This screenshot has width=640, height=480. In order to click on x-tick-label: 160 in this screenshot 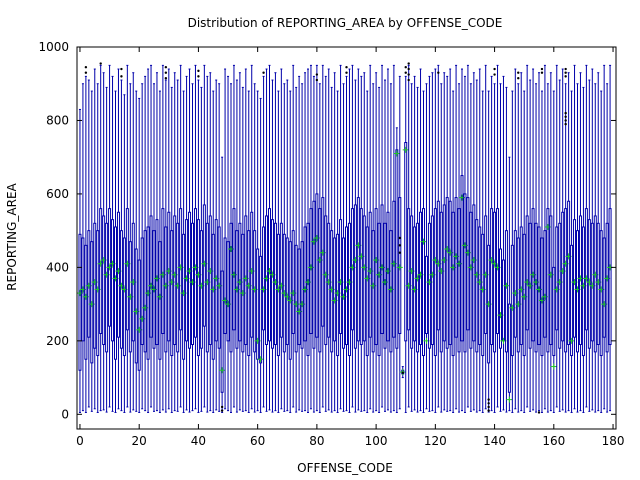, I will do `click(553, 441)`.